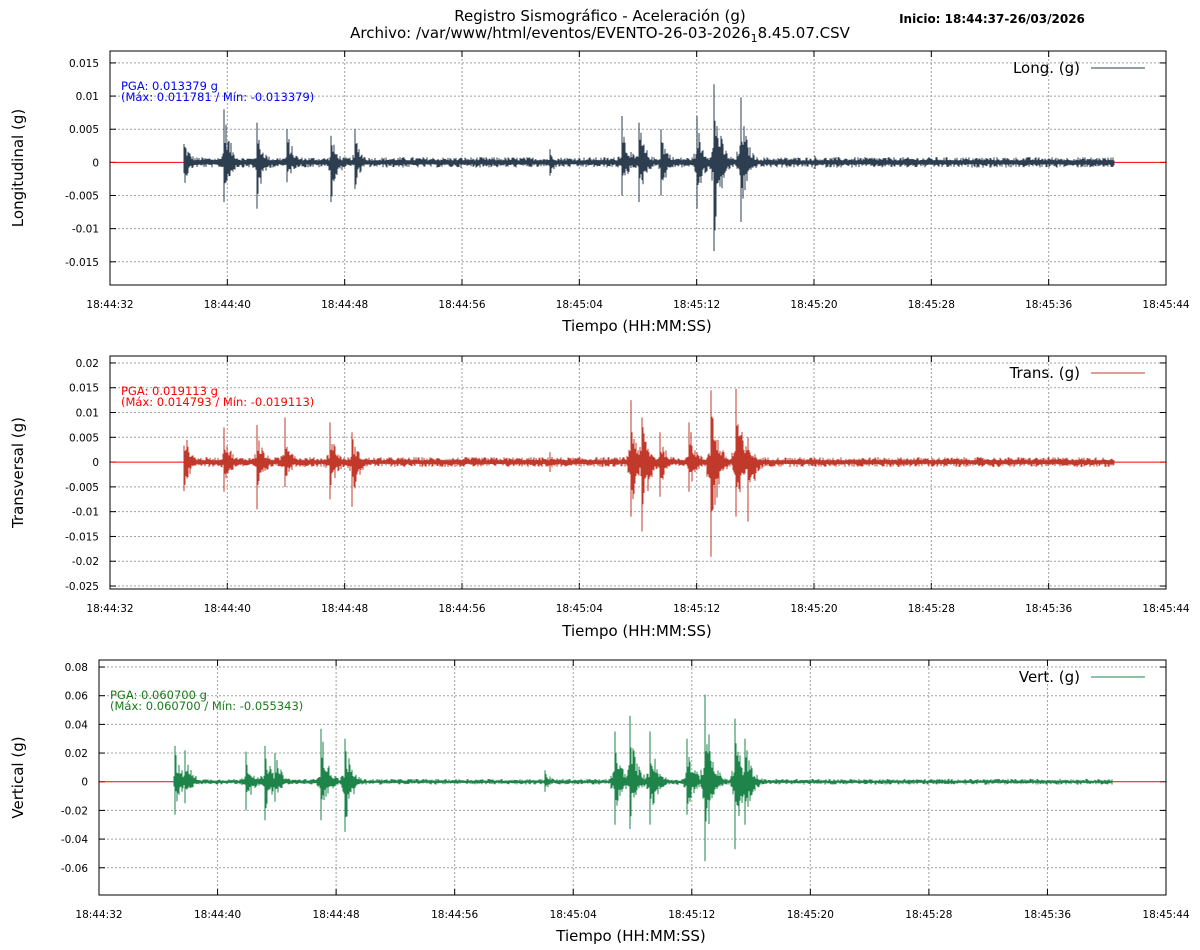 This screenshot has height=950, width=1200. What do you see at coordinates (76, 668) in the screenshot?
I see `y-tick-label: 0.08` at bounding box center [76, 668].